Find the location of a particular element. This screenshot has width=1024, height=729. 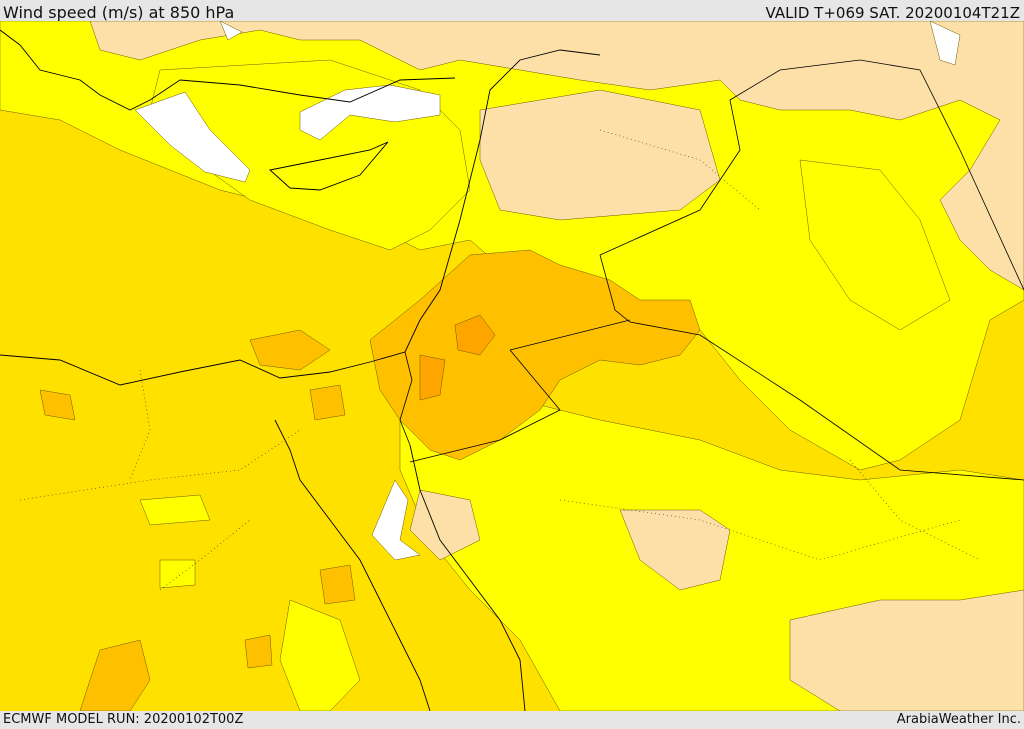

map-title: Wind speed (m/s) at 850 hPa is located at coordinates (119, 12).